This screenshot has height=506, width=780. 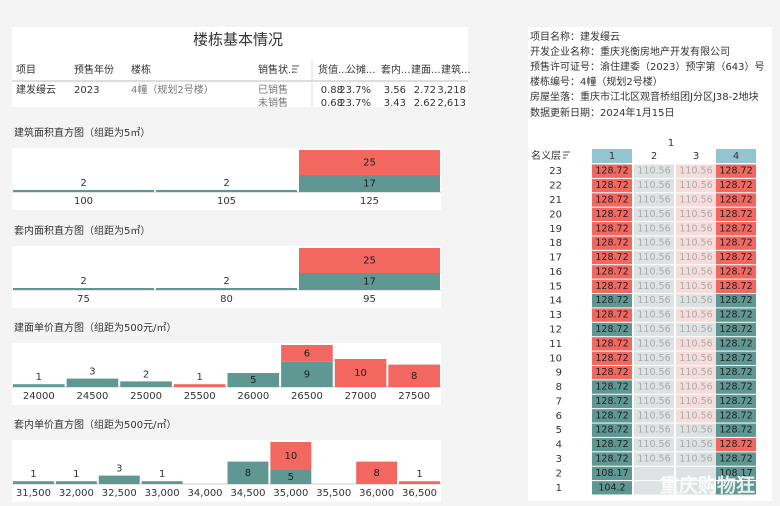 I want to click on table-header: 预售年份, so click(x=94, y=69).